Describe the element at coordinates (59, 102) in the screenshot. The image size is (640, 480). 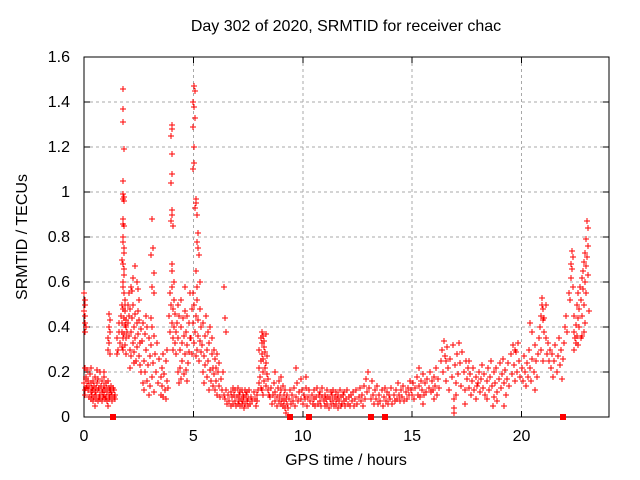
I see `y-tick-label: 1.4` at that location.